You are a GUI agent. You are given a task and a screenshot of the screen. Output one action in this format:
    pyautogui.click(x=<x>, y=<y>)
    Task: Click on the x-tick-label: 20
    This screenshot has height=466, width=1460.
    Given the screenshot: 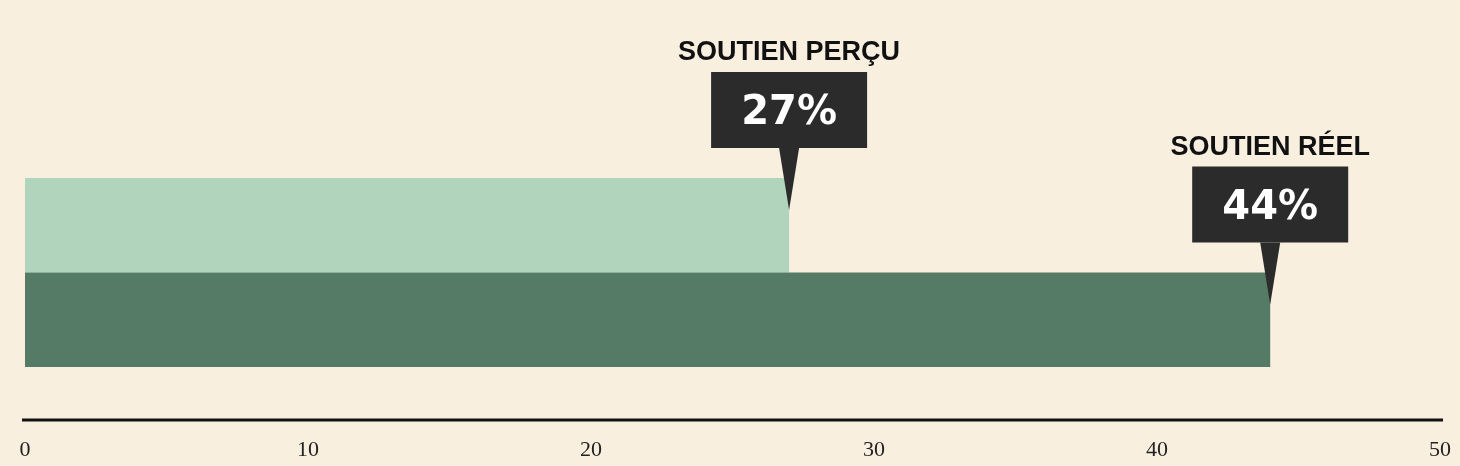 What is the action you would take?
    pyautogui.click(x=591, y=448)
    